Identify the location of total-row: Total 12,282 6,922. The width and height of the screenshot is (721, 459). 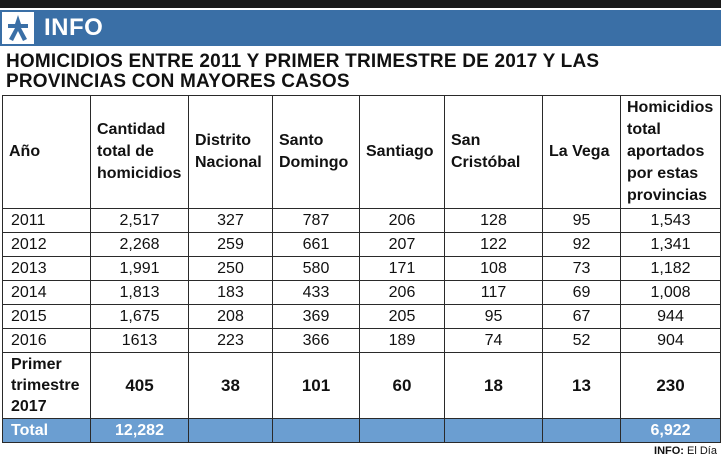
(361, 430).